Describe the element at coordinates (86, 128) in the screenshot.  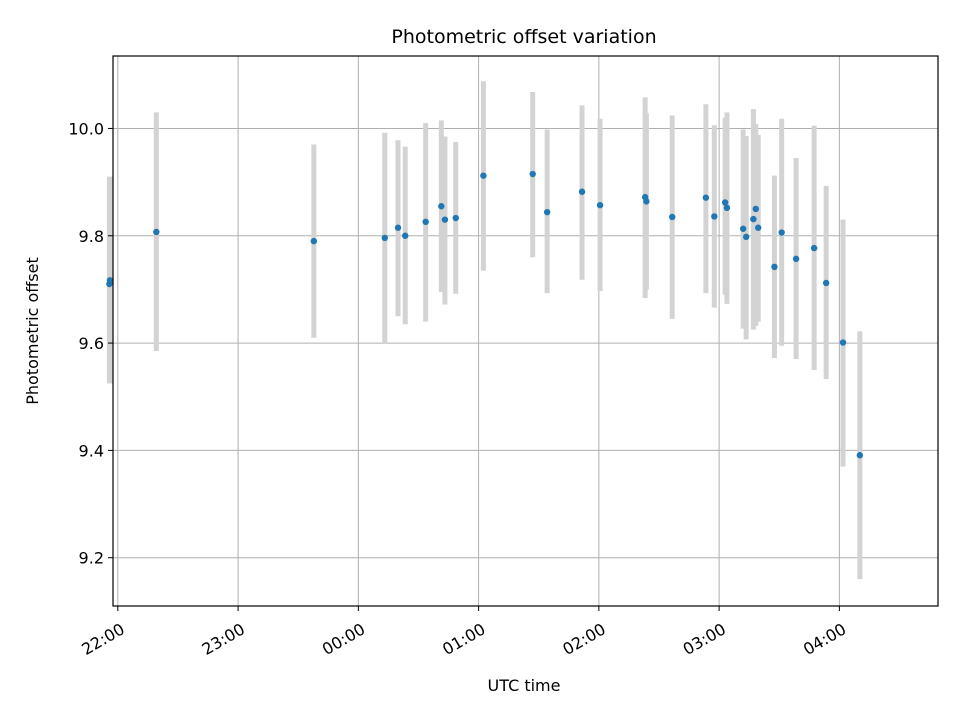
I see `y-tick-label: 10.0` at that location.